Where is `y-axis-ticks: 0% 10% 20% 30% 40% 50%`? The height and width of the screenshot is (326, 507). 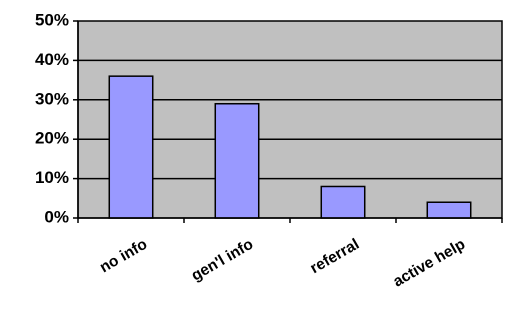
y-axis-ticks: 0% 10% 20% 30% 40% 50% is located at coordinates (56, 118).